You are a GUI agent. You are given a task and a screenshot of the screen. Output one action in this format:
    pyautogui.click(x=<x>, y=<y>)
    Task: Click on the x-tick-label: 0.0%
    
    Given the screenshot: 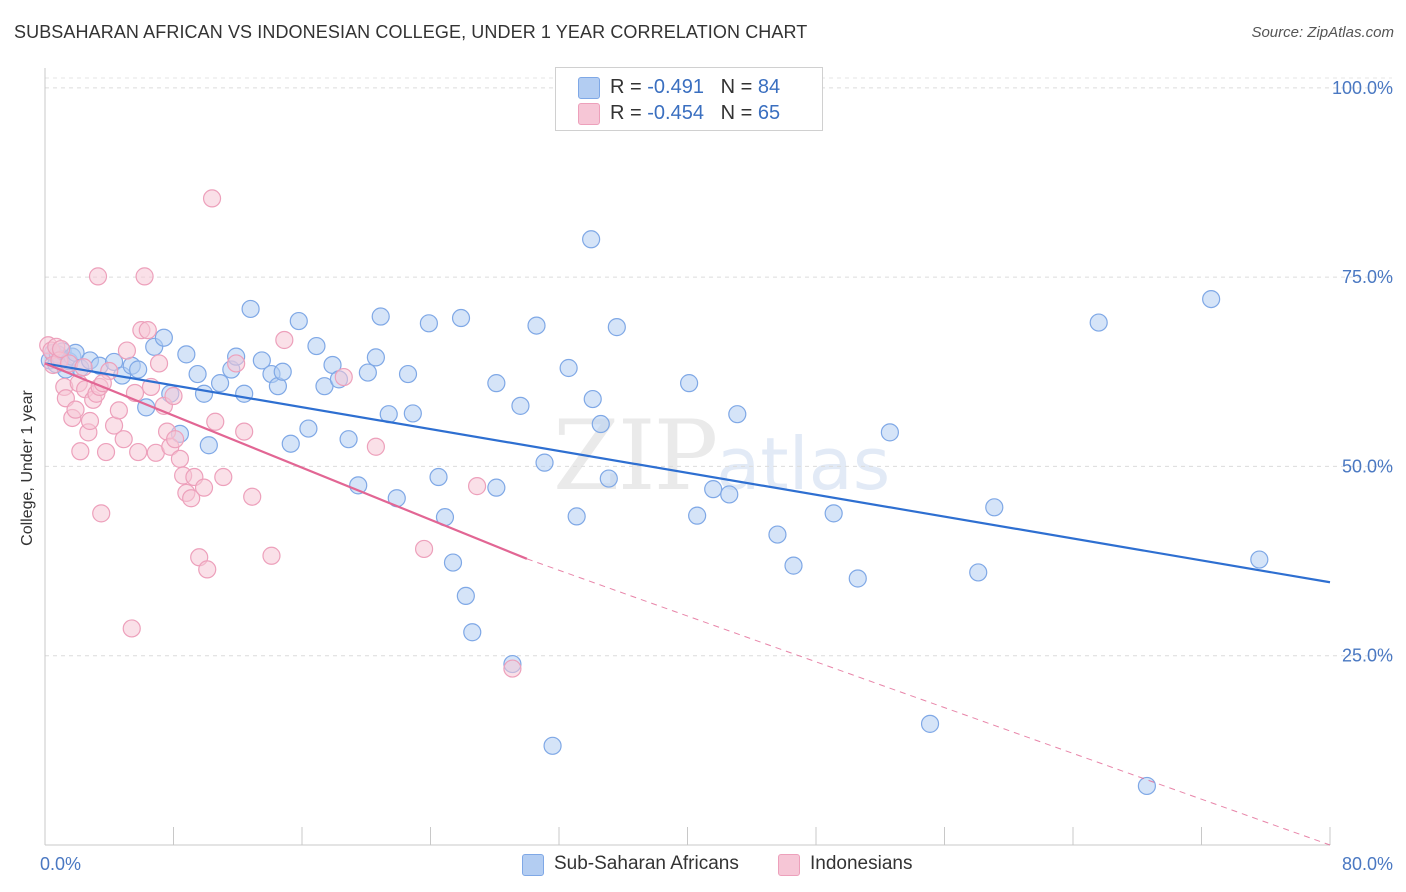 What is the action you would take?
    pyautogui.click(x=60, y=864)
    